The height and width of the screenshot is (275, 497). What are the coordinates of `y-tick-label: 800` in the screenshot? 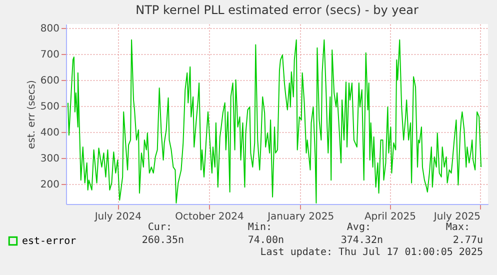 It's located at (50, 28).